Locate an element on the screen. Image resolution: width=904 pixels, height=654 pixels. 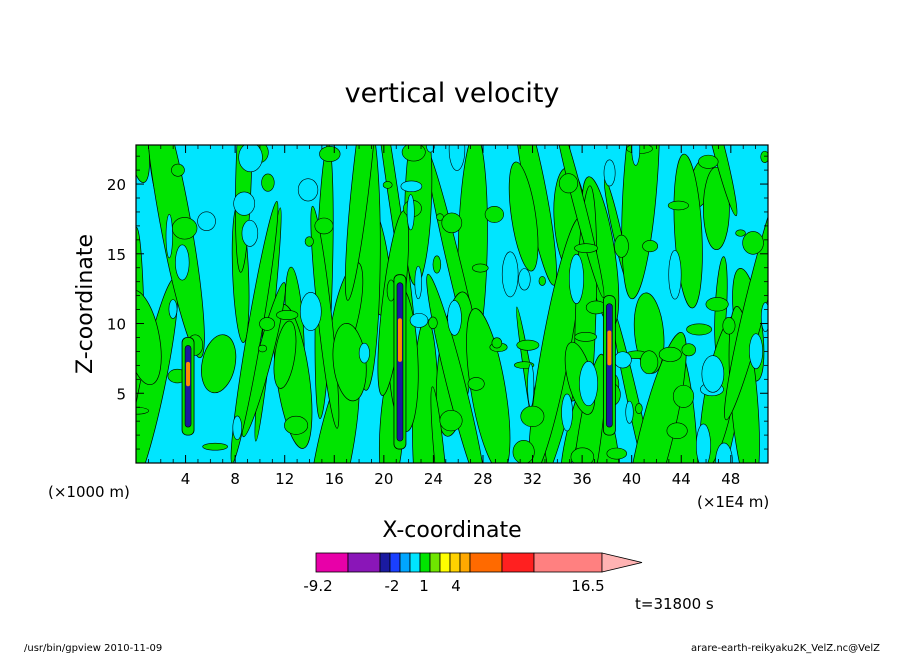
x-axis-unit-left: (×1000 m) is located at coordinates (89, 492).